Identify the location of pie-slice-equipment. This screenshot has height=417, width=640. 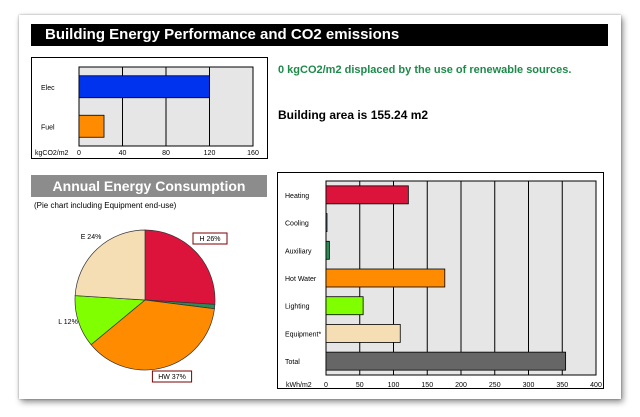
(110, 265).